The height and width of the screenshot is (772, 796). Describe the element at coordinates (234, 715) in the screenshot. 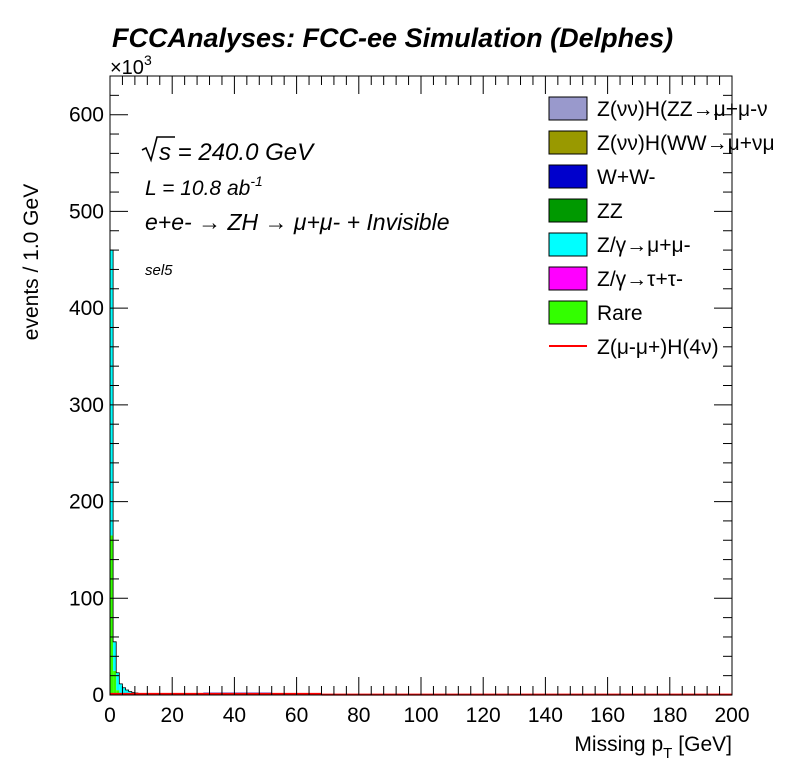

I see `x-tick-label: 40` at that location.